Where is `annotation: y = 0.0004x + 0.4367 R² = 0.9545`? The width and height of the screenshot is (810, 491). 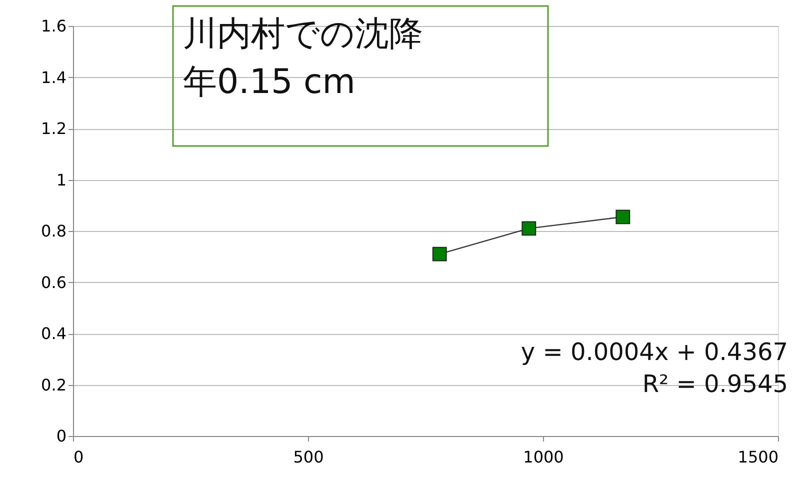 annotation: y = 0.0004x + 0.4367 R² = 0.9545 is located at coordinates (654, 368).